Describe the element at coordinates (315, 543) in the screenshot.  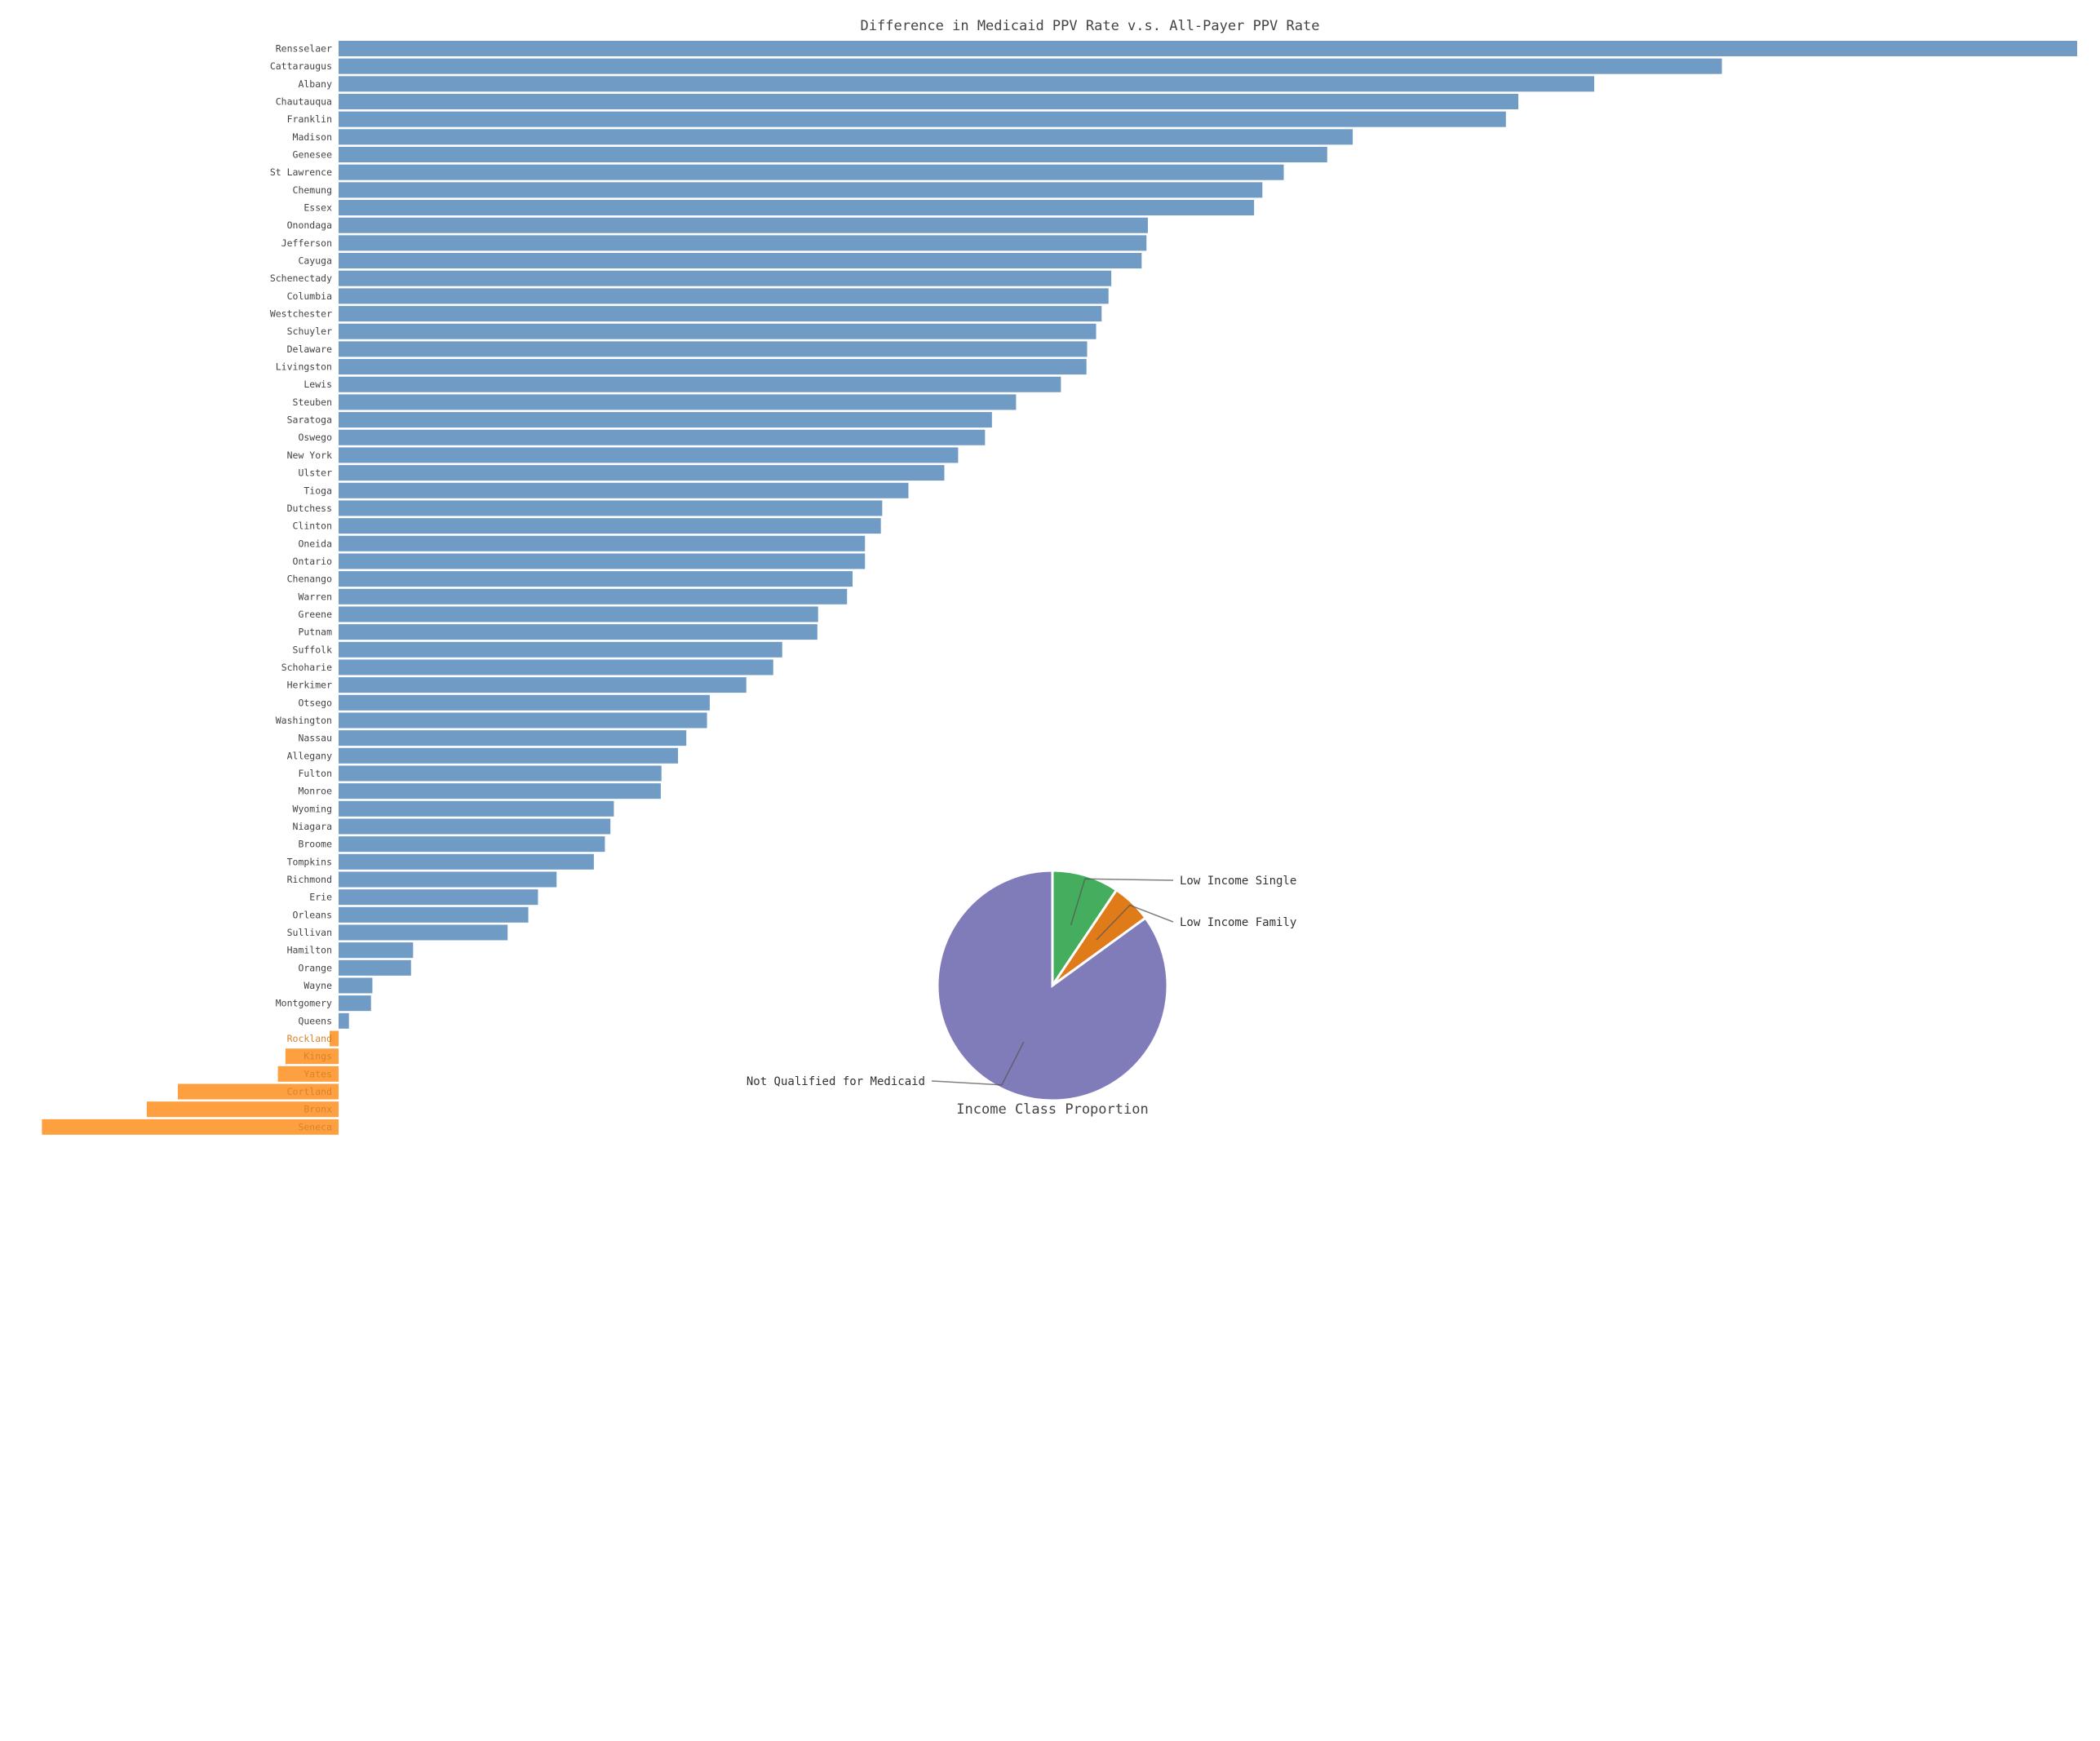
I see `county-label: Oneida` at that location.